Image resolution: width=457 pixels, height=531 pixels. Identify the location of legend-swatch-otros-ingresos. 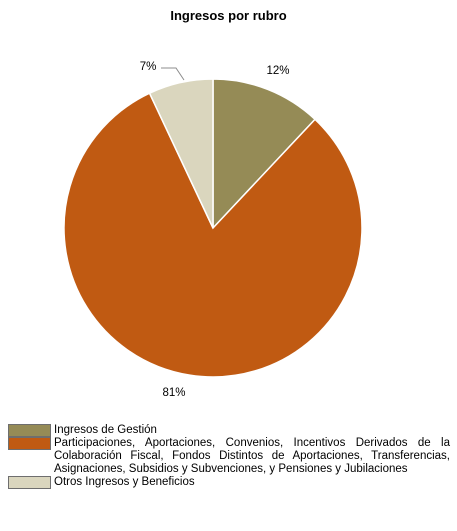
(29, 482).